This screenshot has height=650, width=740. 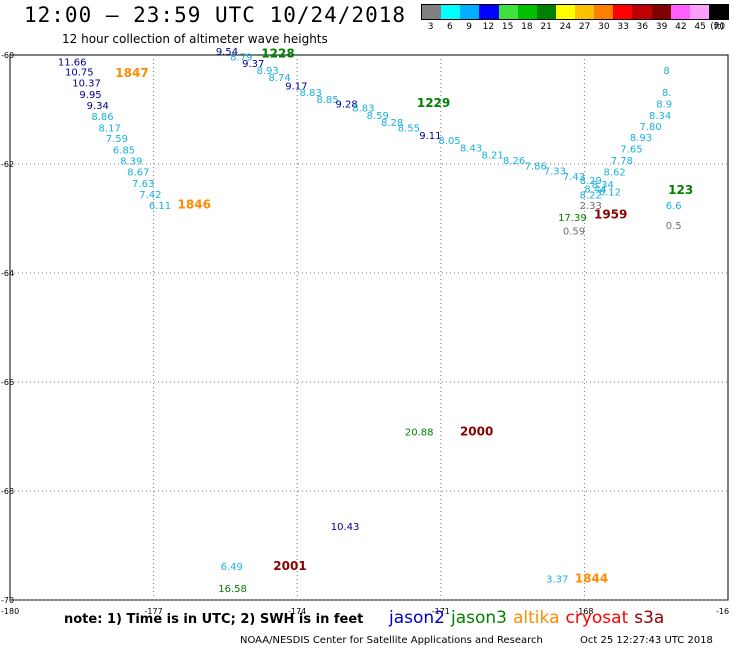 What do you see at coordinates (7, 491) in the screenshot?
I see `latitude-label: -68` at bounding box center [7, 491].